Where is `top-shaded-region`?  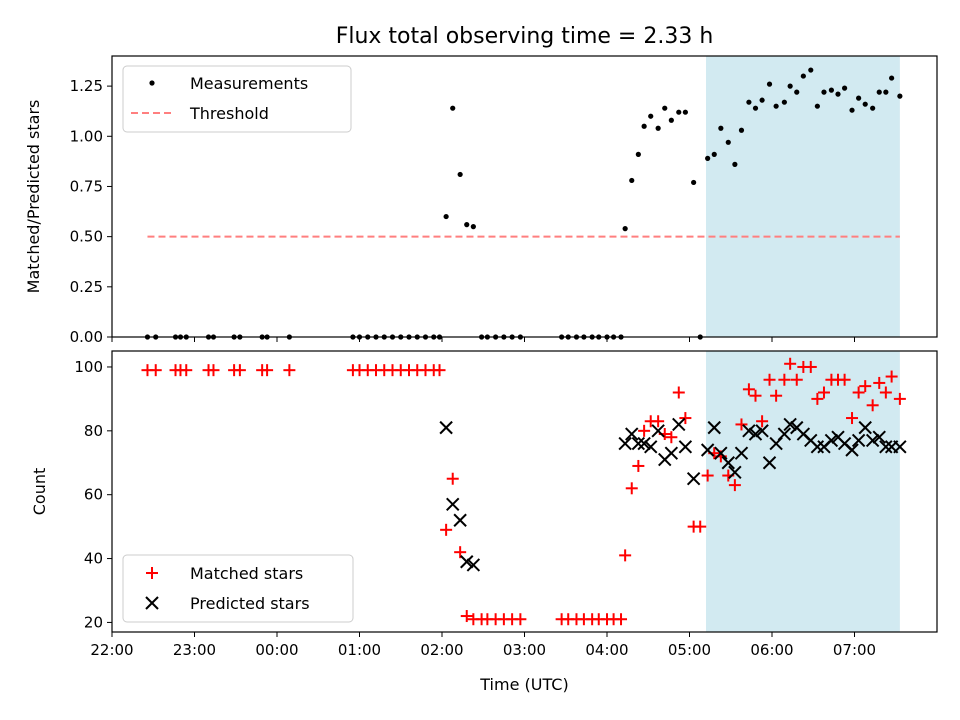
top-shaded-region is located at coordinates (803, 196).